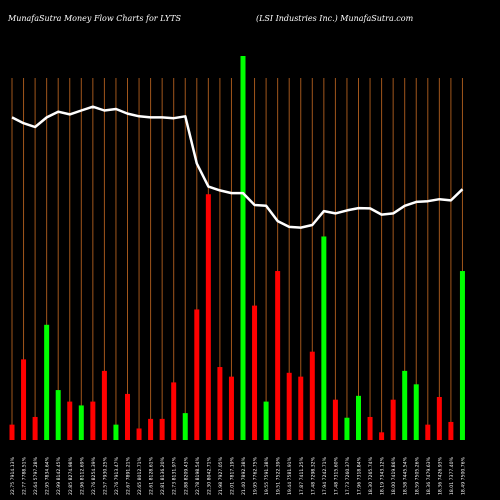 This screenshot has height=500, width=500. What do you see at coordinates (186, 475) in the screenshot?
I see `x-tick-label: 22.88 8209.43%` at bounding box center [186, 475].